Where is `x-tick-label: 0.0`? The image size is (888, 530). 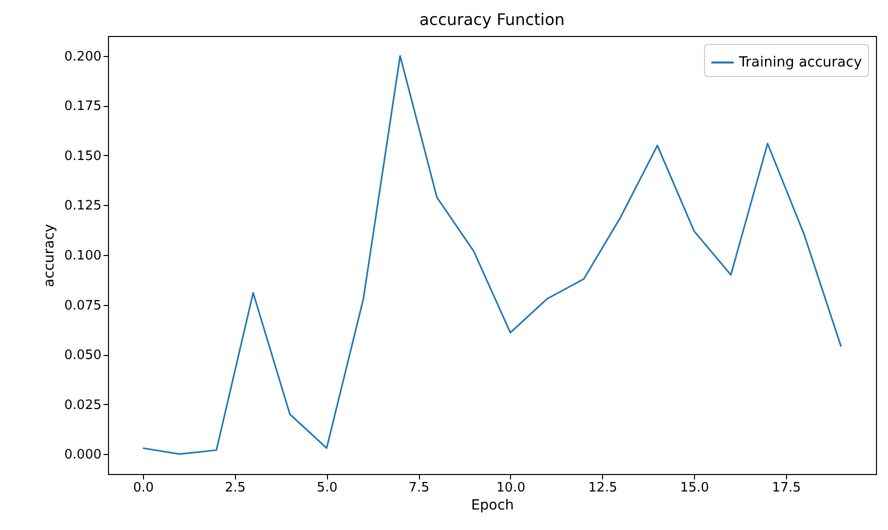
x-tick-label: 0.0 is located at coordinates (143, 488).